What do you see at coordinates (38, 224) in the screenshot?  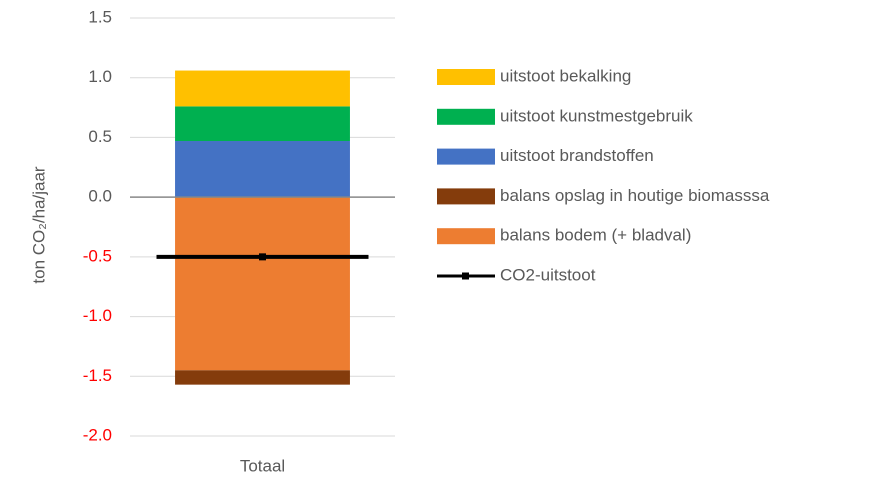 I see `y-axis-label: ton CO₂/ha/jaar` at bounding box center [38, 224].